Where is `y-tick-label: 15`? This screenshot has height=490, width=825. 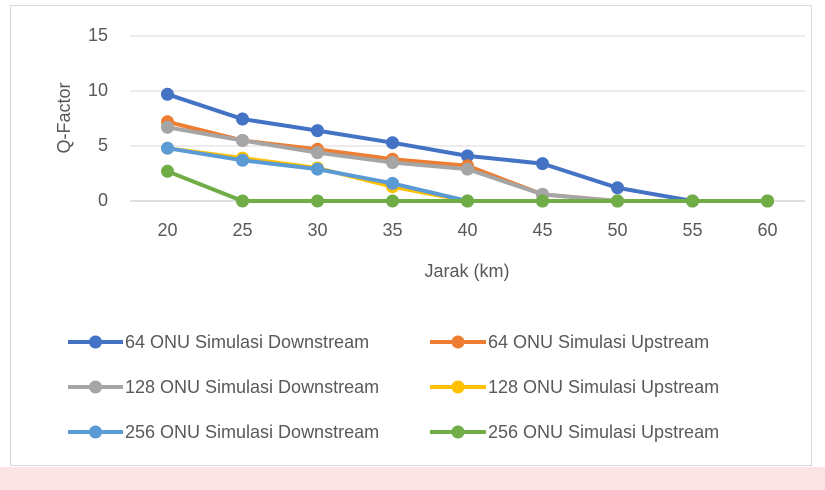 y-tick-label: 15 is located at coordinates (98, 35).